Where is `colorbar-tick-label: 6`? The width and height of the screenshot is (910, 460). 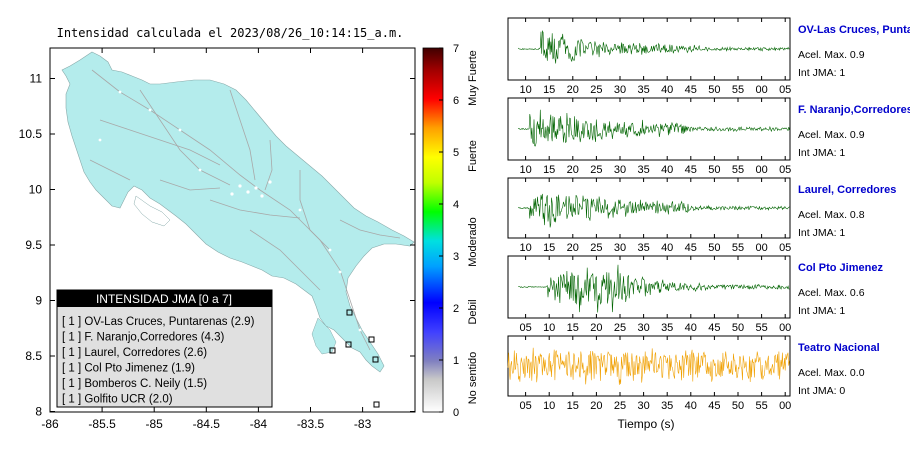
colorbar-tick-label: 6 is located at coordinates (456, 101).